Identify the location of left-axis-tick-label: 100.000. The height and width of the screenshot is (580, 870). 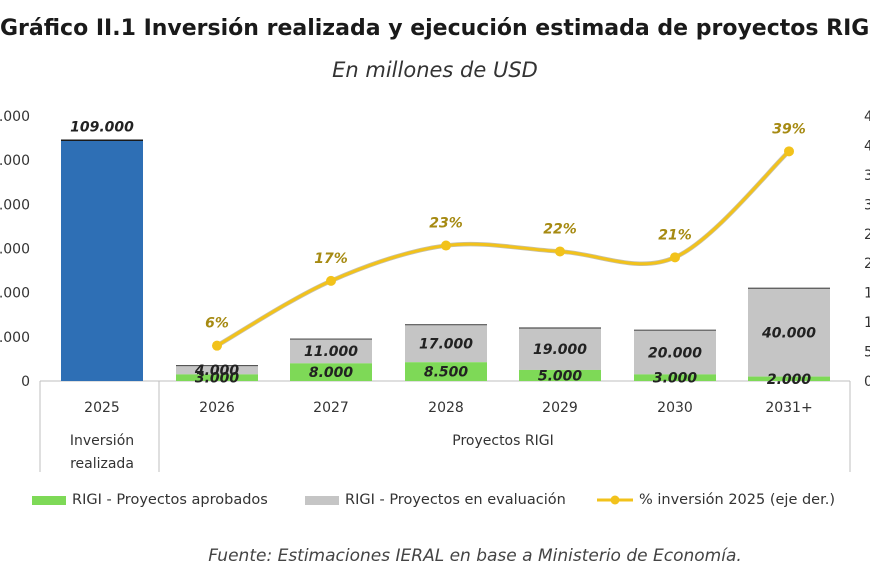
(15, 161).